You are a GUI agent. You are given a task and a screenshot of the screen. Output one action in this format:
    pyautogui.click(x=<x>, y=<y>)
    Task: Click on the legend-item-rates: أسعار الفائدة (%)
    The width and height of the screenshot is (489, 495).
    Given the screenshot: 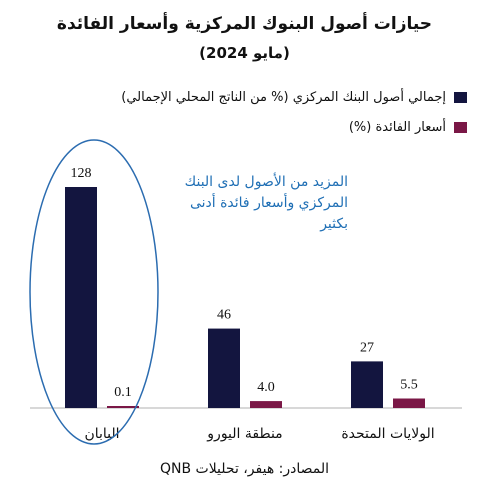 What is the action you would take?
    pyautogui.click(x=408, y=127)
    